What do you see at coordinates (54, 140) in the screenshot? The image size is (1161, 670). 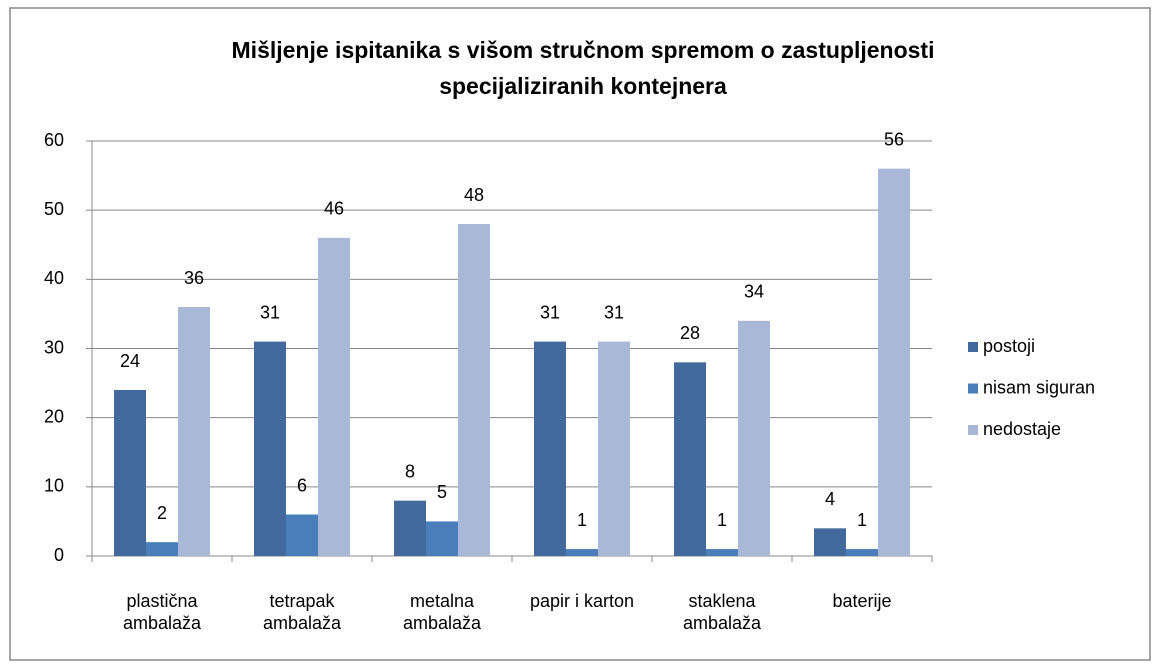 I see `y-tick-label: 60` at bounding box center [54, 140].